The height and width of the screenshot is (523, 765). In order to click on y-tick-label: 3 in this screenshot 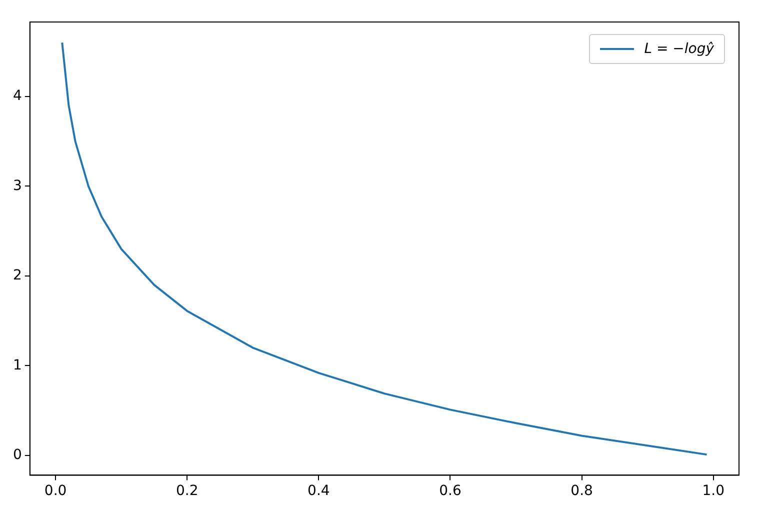, I will do `click(17, 186)`.